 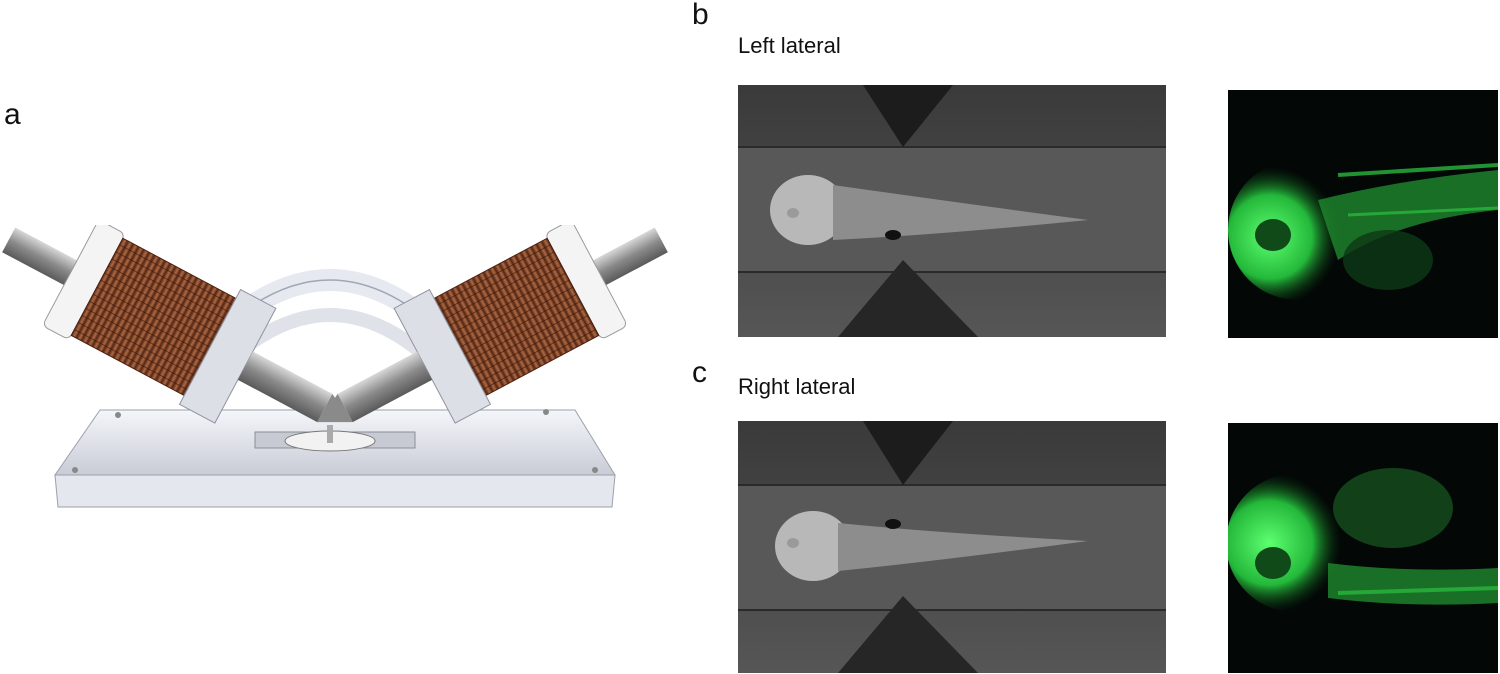 What do you see at coordinates (12, 114) in the screenshot?
I see `panel-label-a: a` at bounding box center [12, 114].